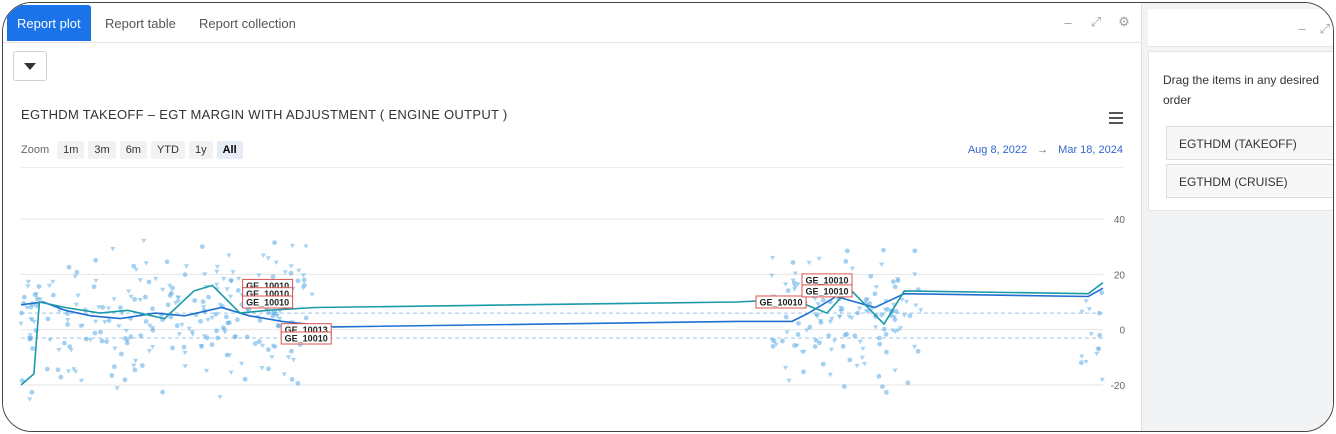  Describe the element at coordinates (35, 150) in the screenshot. I see `zoom-label: Zoom` at that location.